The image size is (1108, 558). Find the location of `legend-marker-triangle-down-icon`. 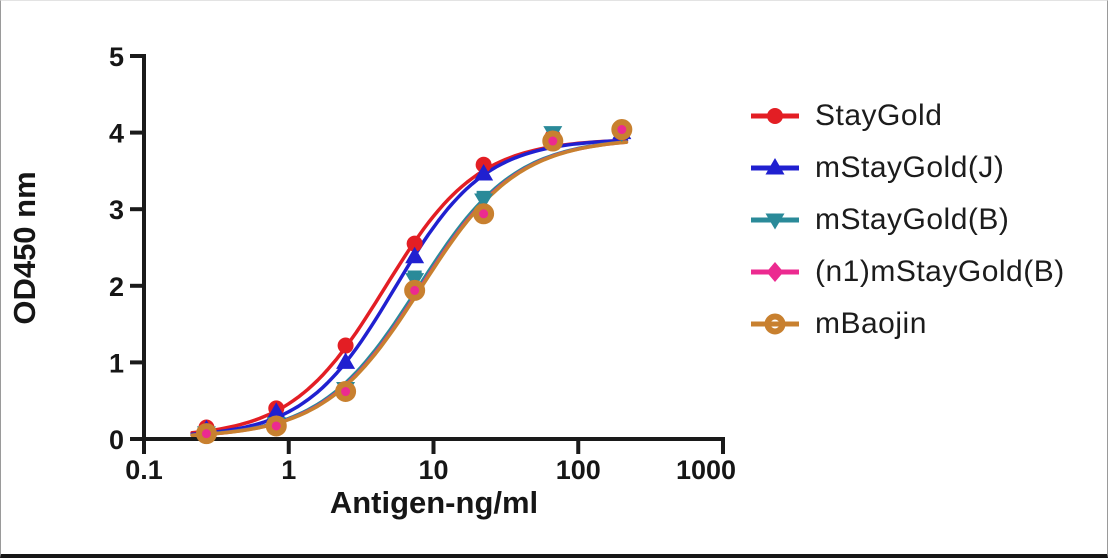

legend-marker-triangle-down-icon is located at coordinates (775, 221).